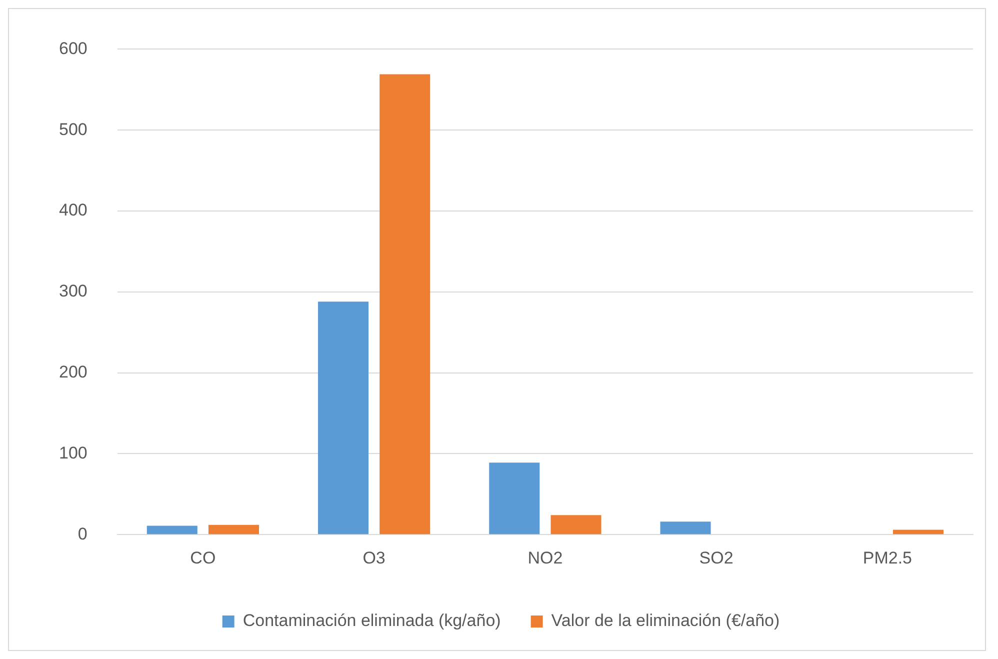  I want to click on x-tick-label: CO, so click(203, 558).